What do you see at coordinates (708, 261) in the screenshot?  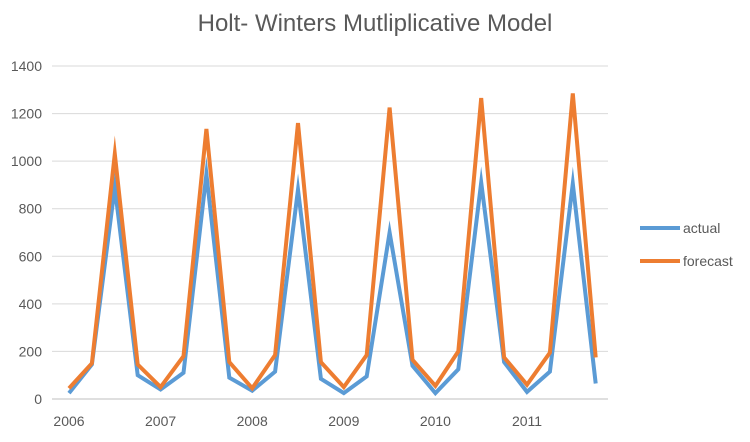 I see `legend-label-forecast: forecast` at bounding box center [708, 261].